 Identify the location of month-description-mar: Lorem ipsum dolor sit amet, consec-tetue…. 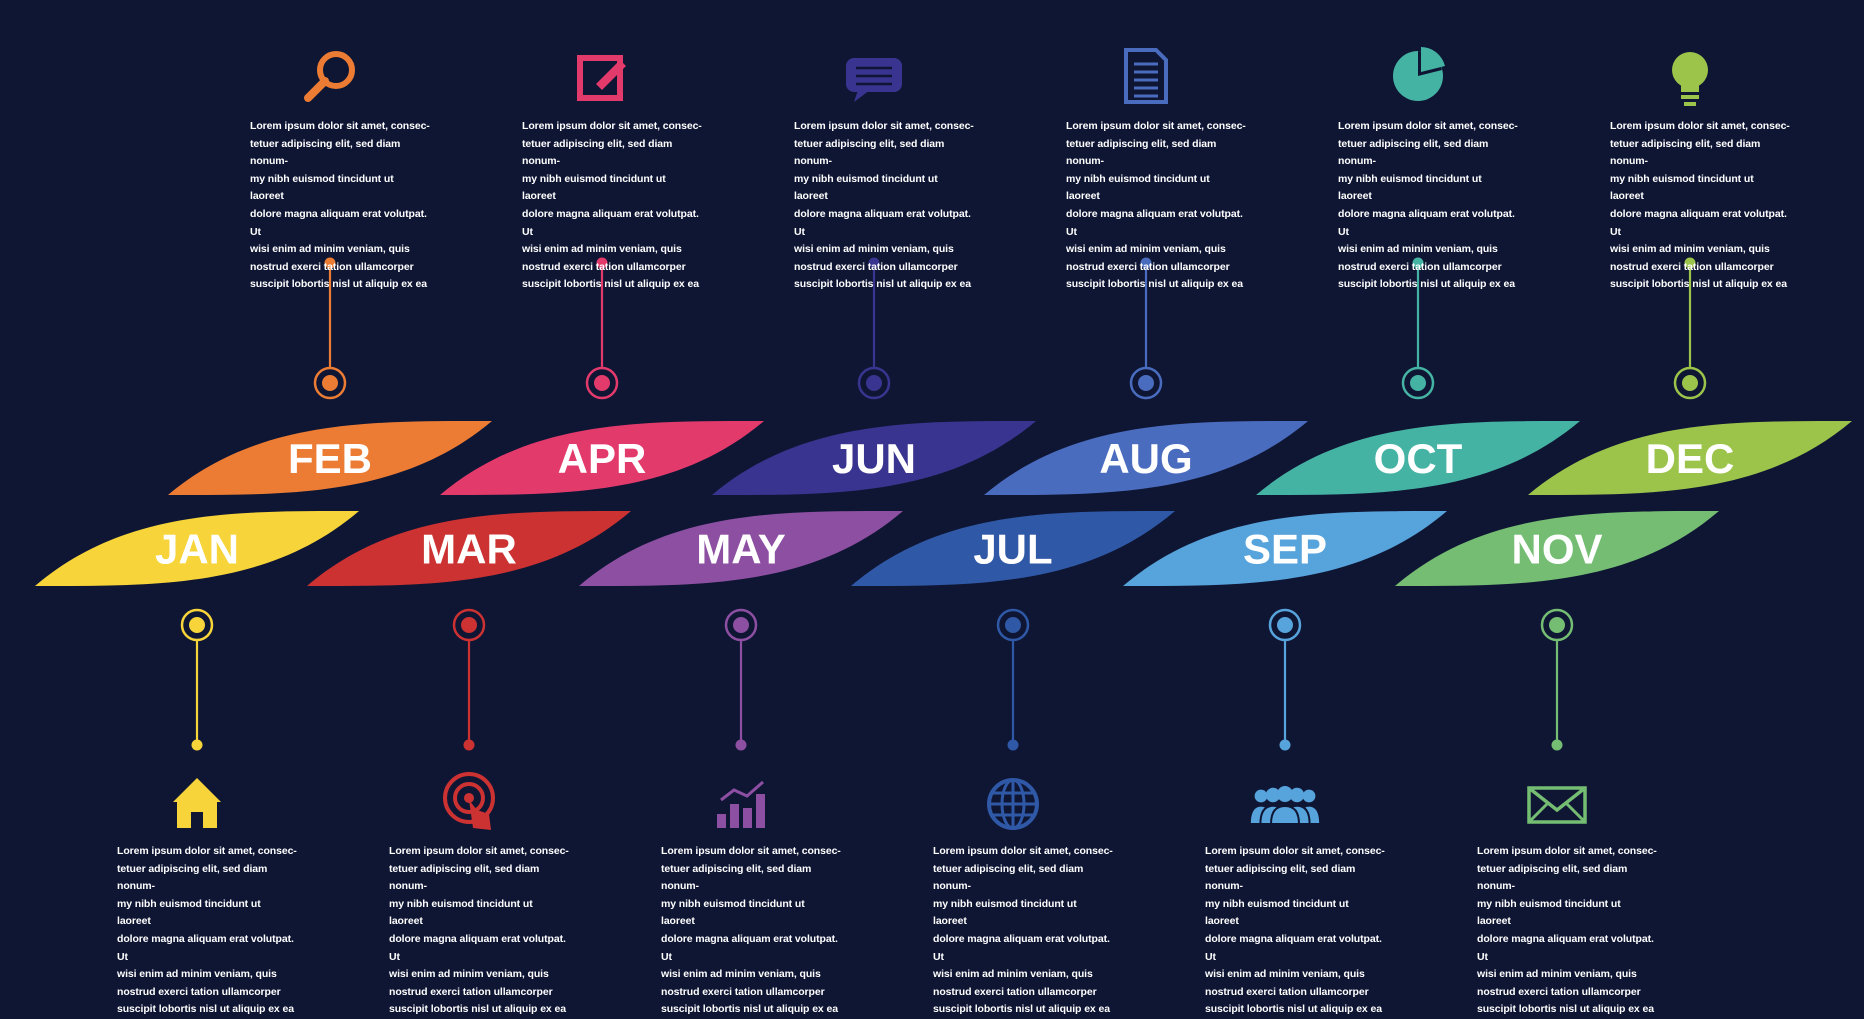
(479, 930).